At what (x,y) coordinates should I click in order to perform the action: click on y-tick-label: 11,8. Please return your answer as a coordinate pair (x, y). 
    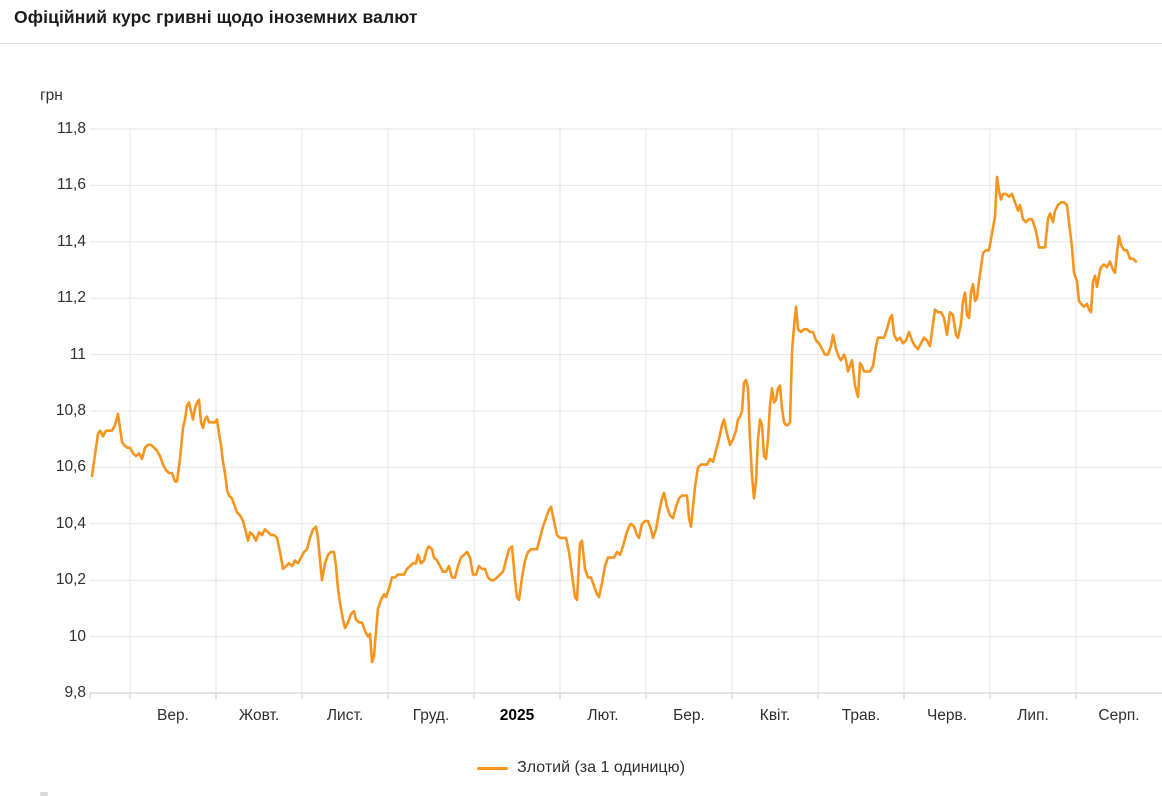
    Looking at the image, I should click on (71, 128).